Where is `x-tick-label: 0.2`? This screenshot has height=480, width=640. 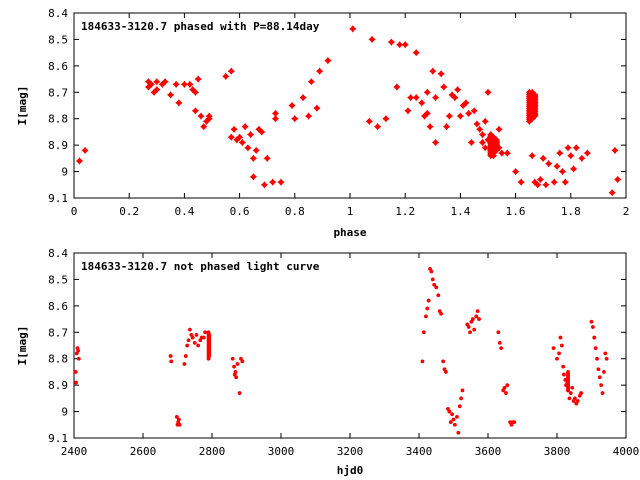
x-tick-label: 0.2 is located at coordinates (129, 211).